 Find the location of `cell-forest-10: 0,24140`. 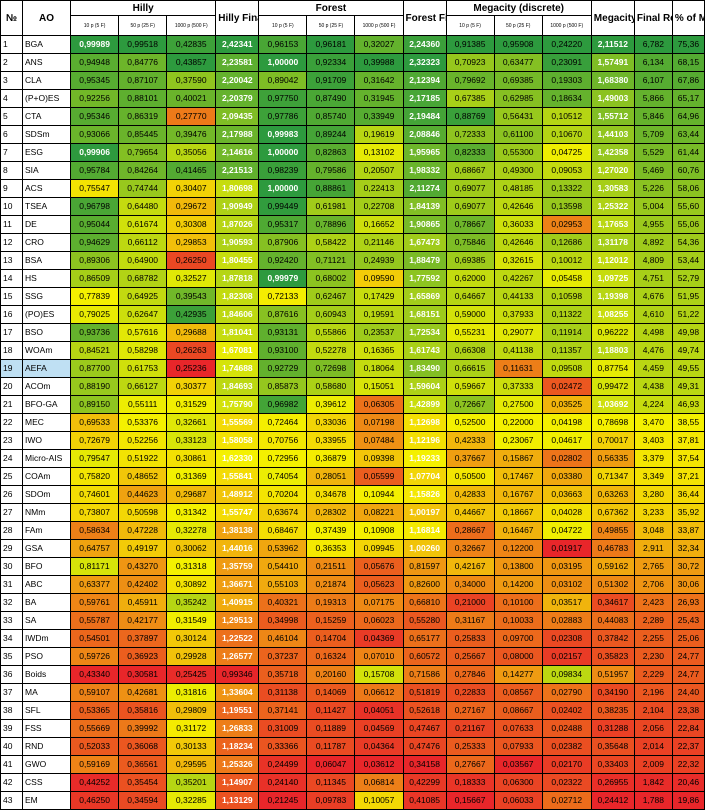

cell-forest-10: 0,24140 is located at coordinates (283, 782).